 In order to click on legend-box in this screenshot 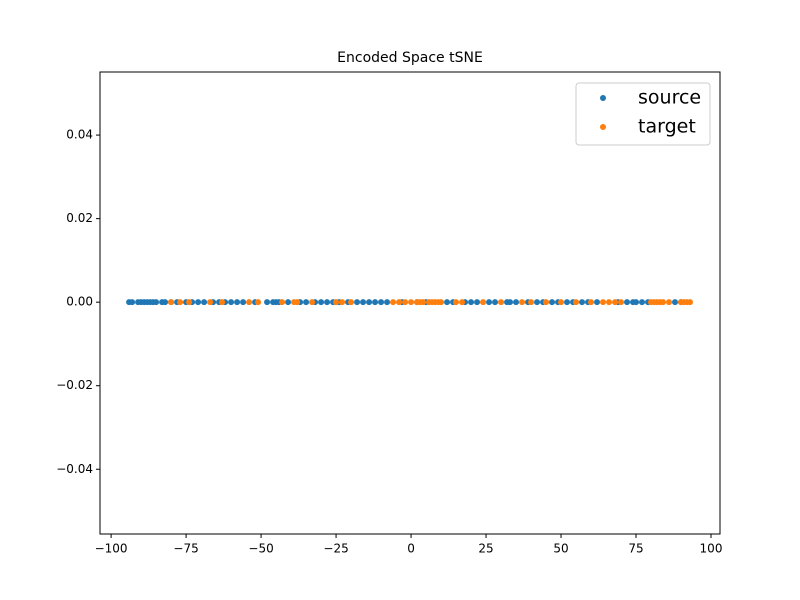, I will do `click(643, 114)`.